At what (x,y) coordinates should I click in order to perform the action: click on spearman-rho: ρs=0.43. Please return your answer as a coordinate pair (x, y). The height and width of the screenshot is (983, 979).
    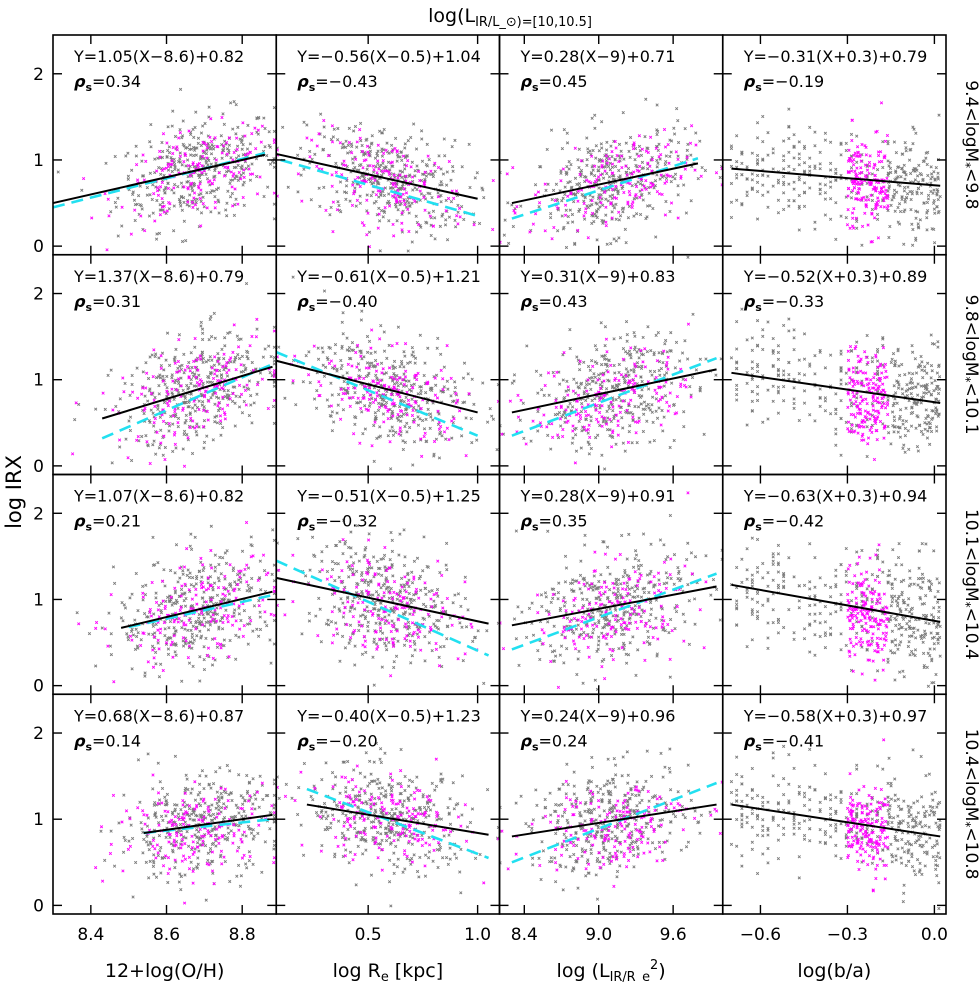
    Looking at the image, I should click on (554, 303).